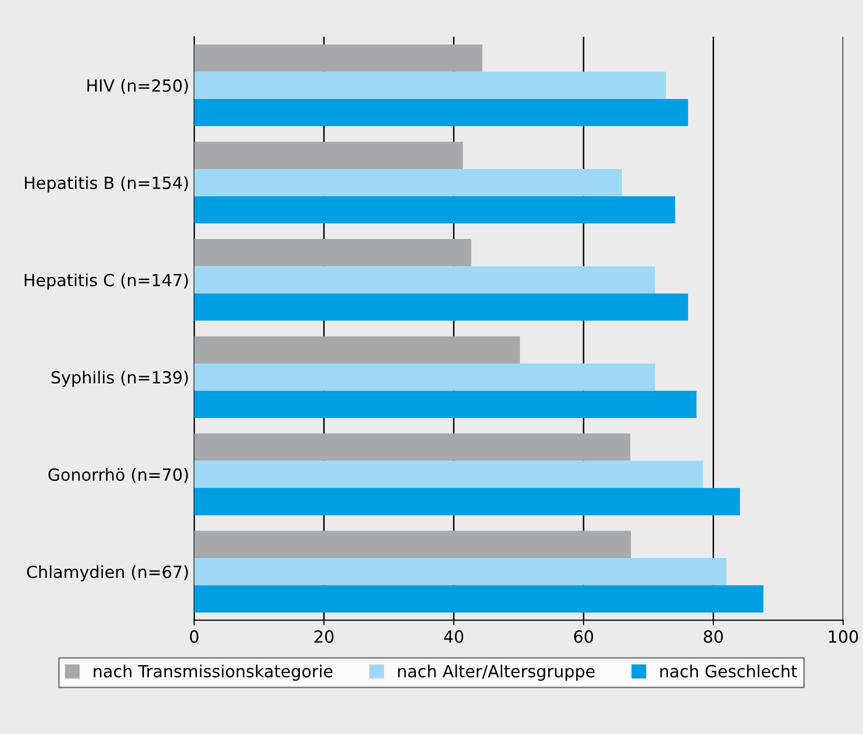  I want to click on legend-label: nach Transmissionskategorie, so click(213, 672).